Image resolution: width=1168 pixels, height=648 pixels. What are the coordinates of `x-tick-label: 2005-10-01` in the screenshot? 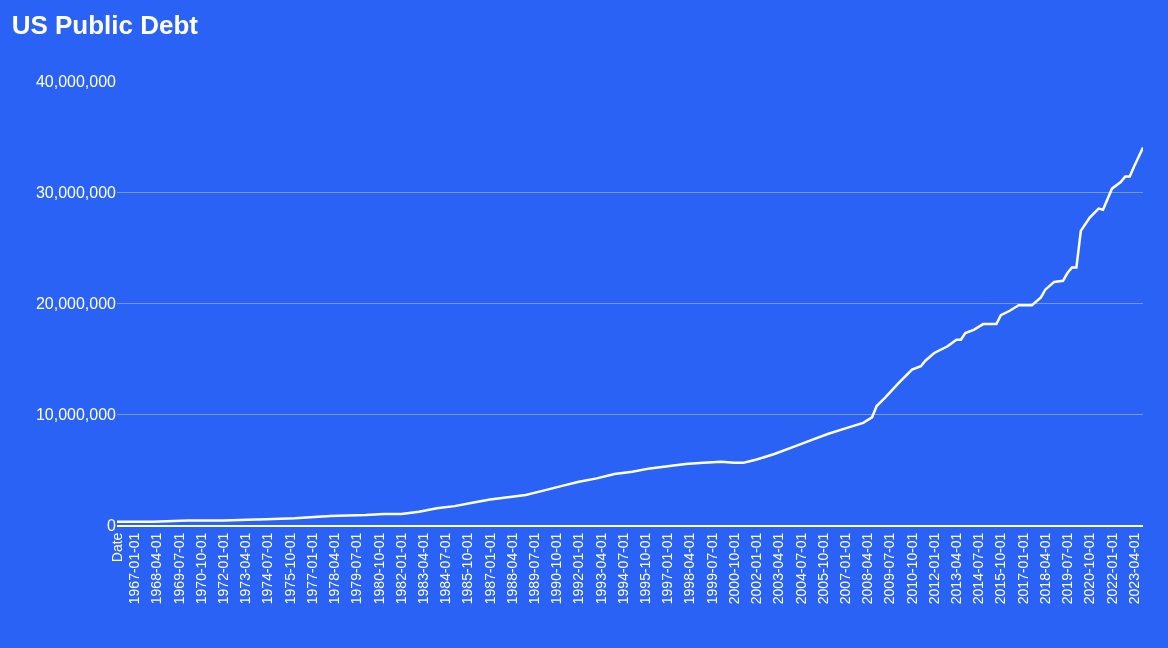 It's located at (822, 568).